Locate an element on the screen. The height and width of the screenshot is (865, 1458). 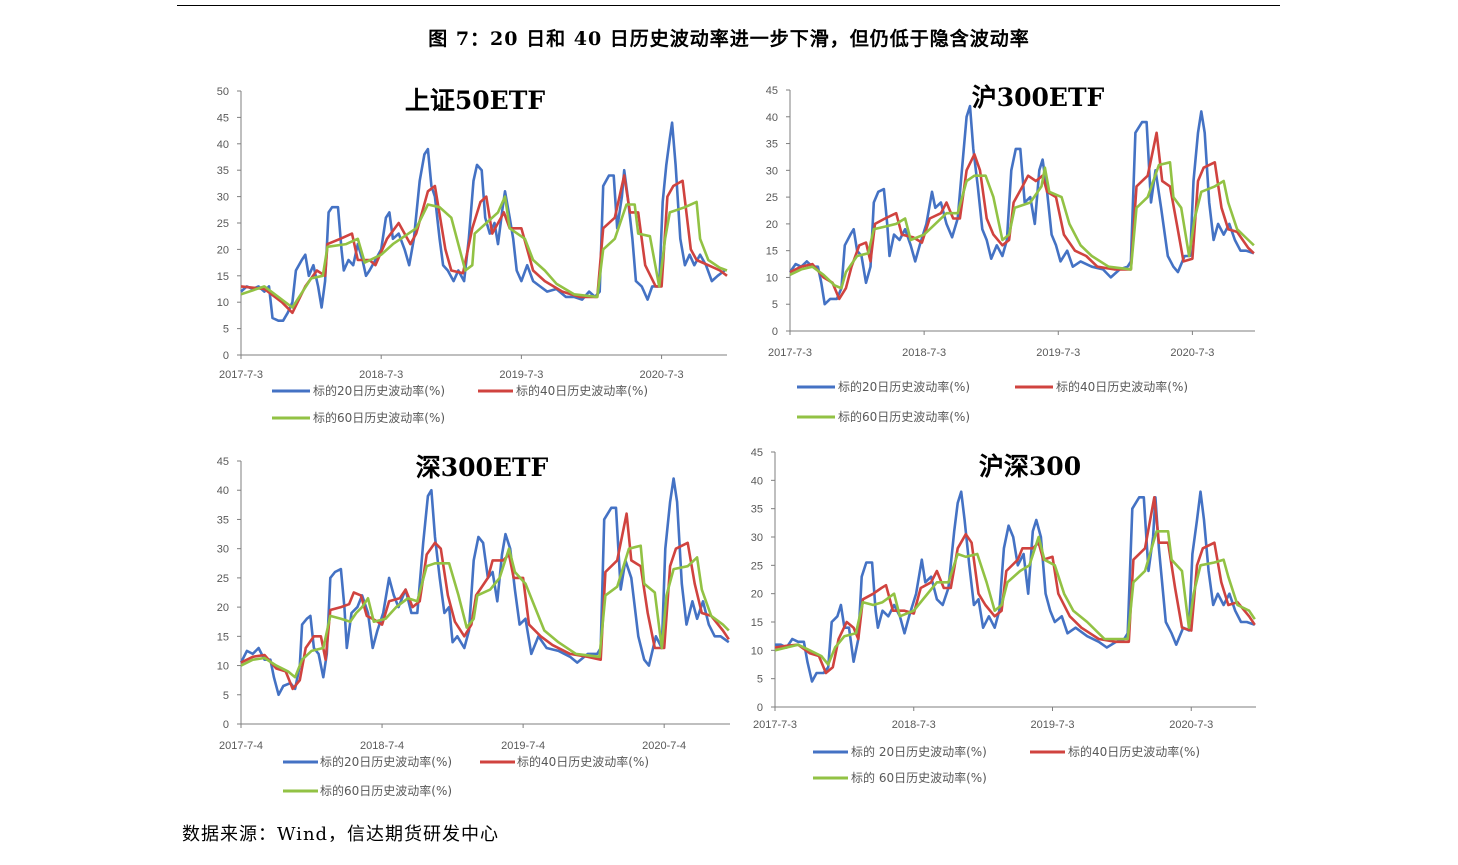
source-note: 数据来源：Wind，信达期货研发中心 is located at coordinates (341, 834).